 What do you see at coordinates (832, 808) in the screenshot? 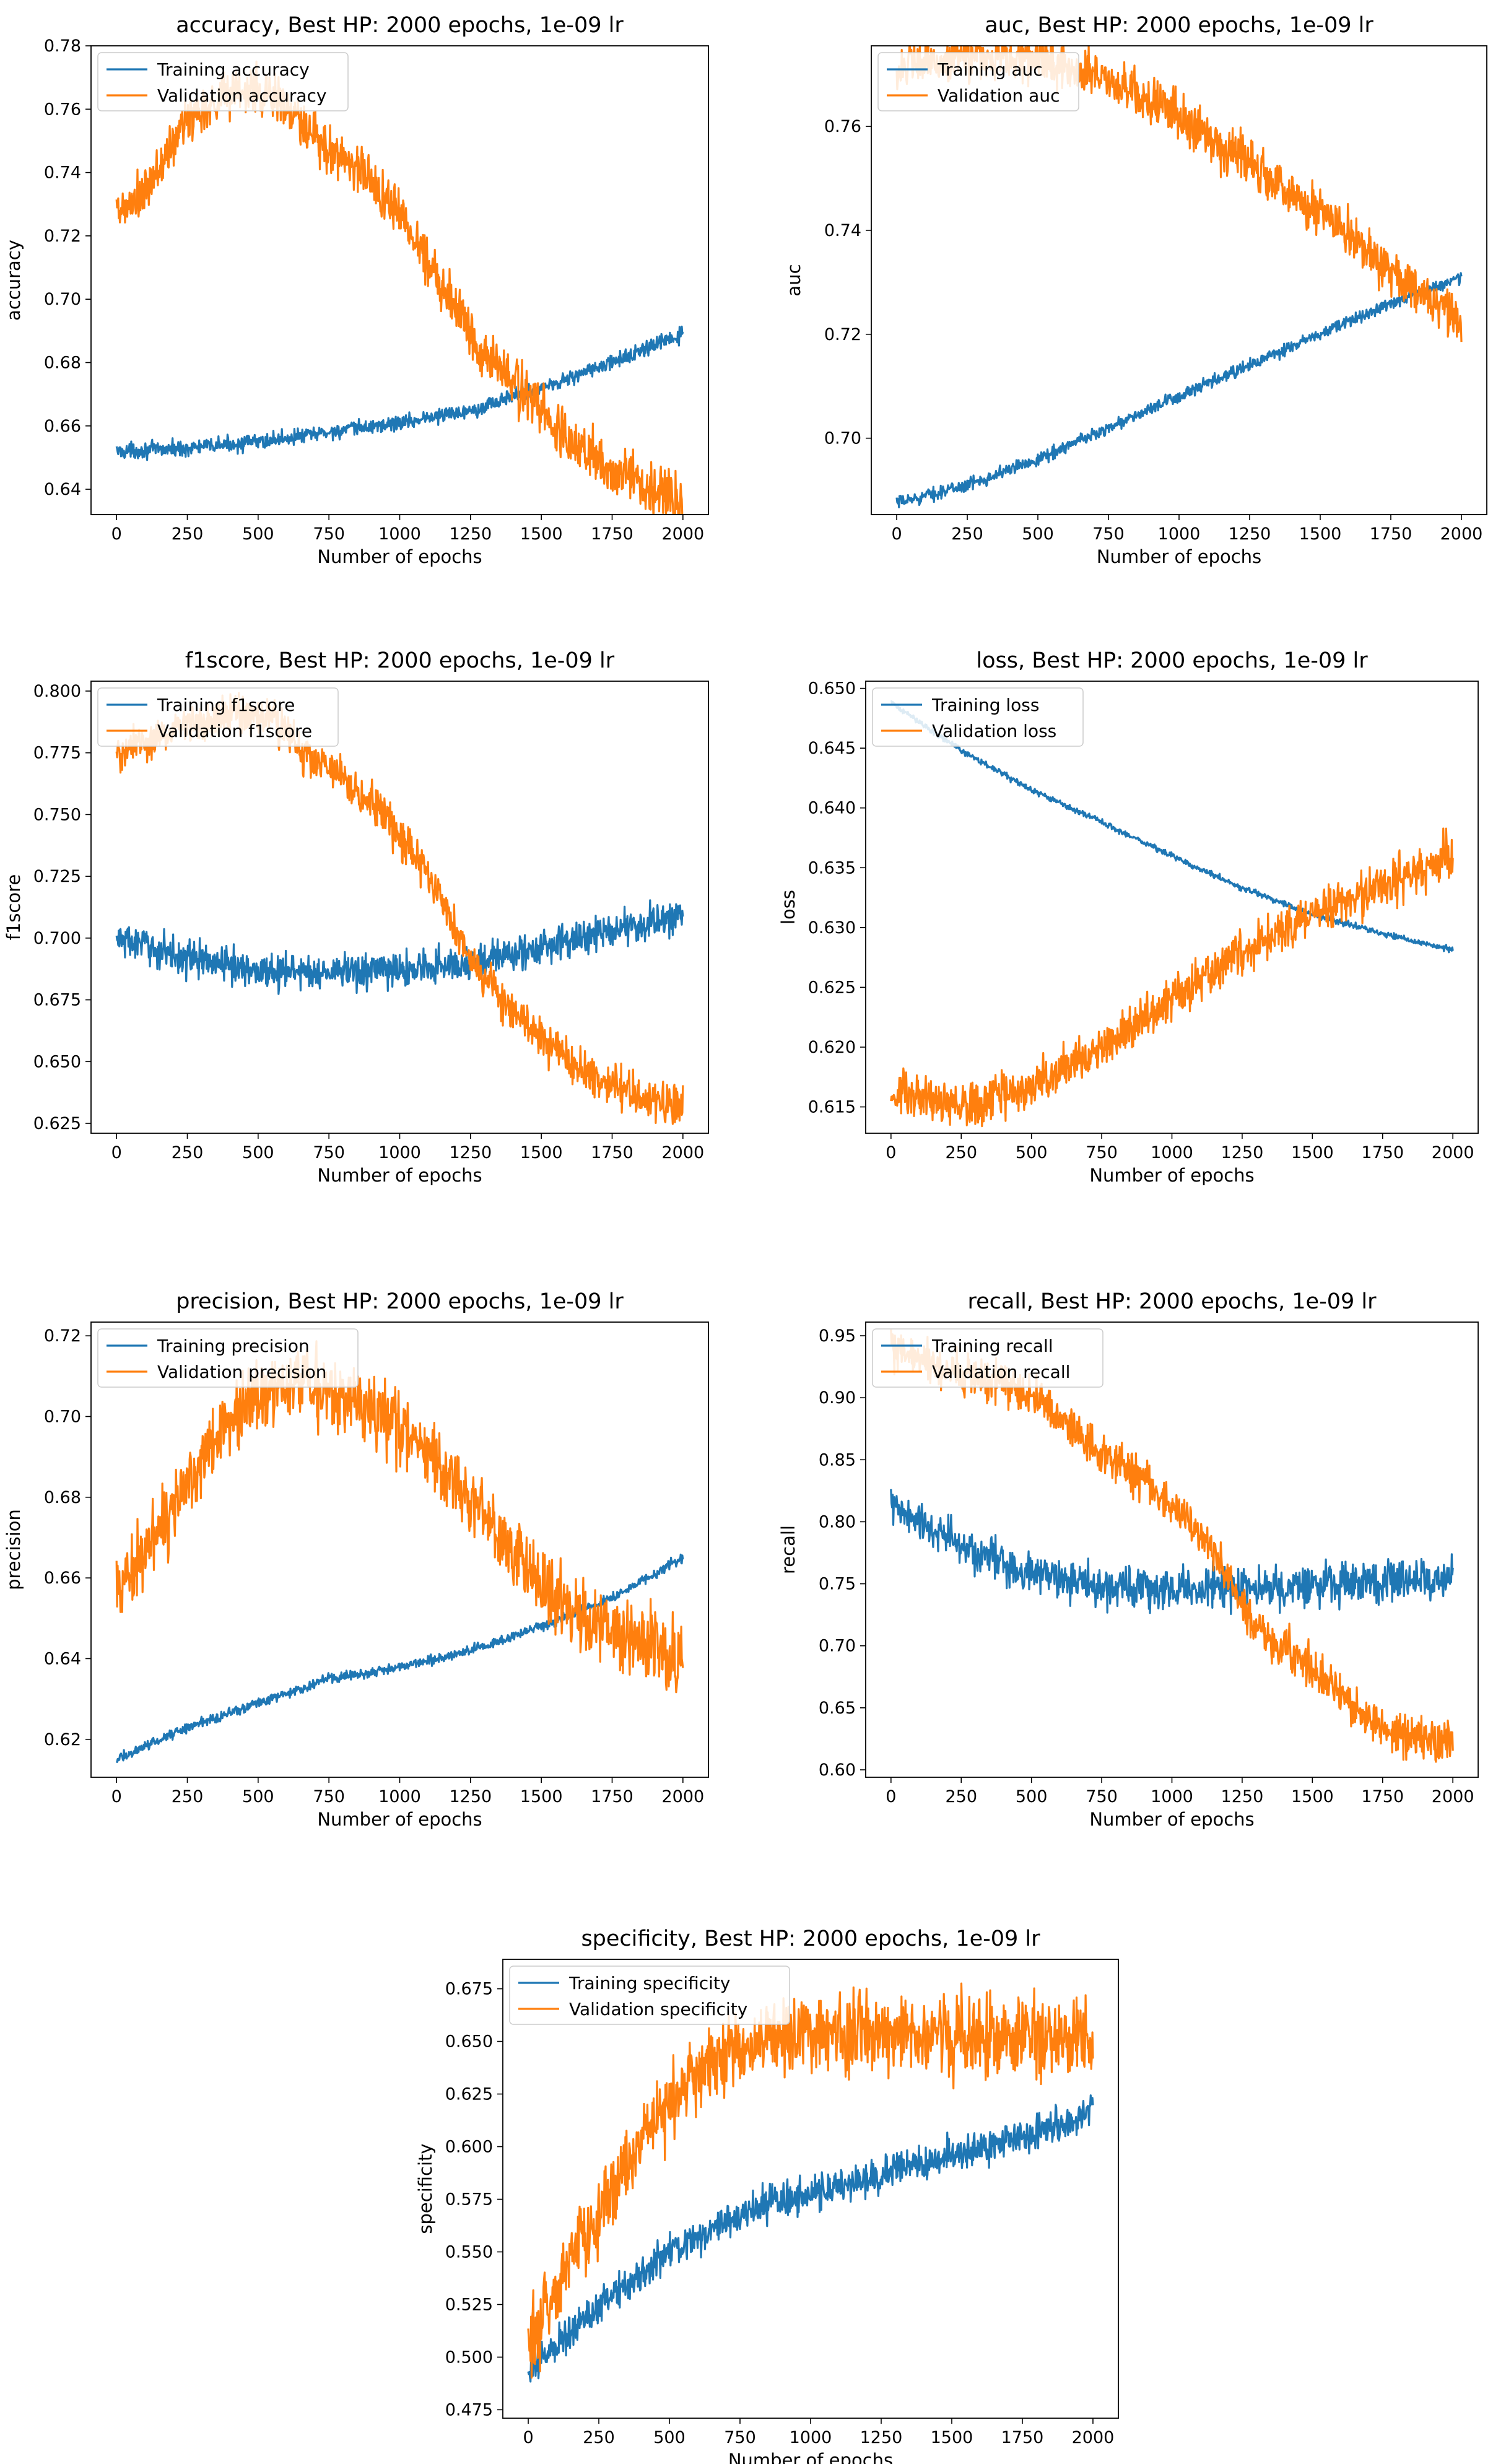
I see `y-tick-label: 0.640` at bounding box center [832, 808].